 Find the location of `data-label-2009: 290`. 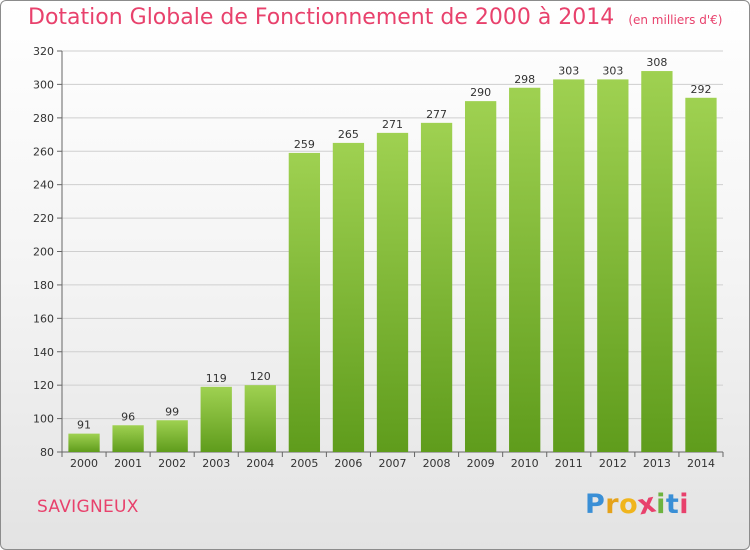

data-label-2009: 290 is located at coordinates (480, 92).